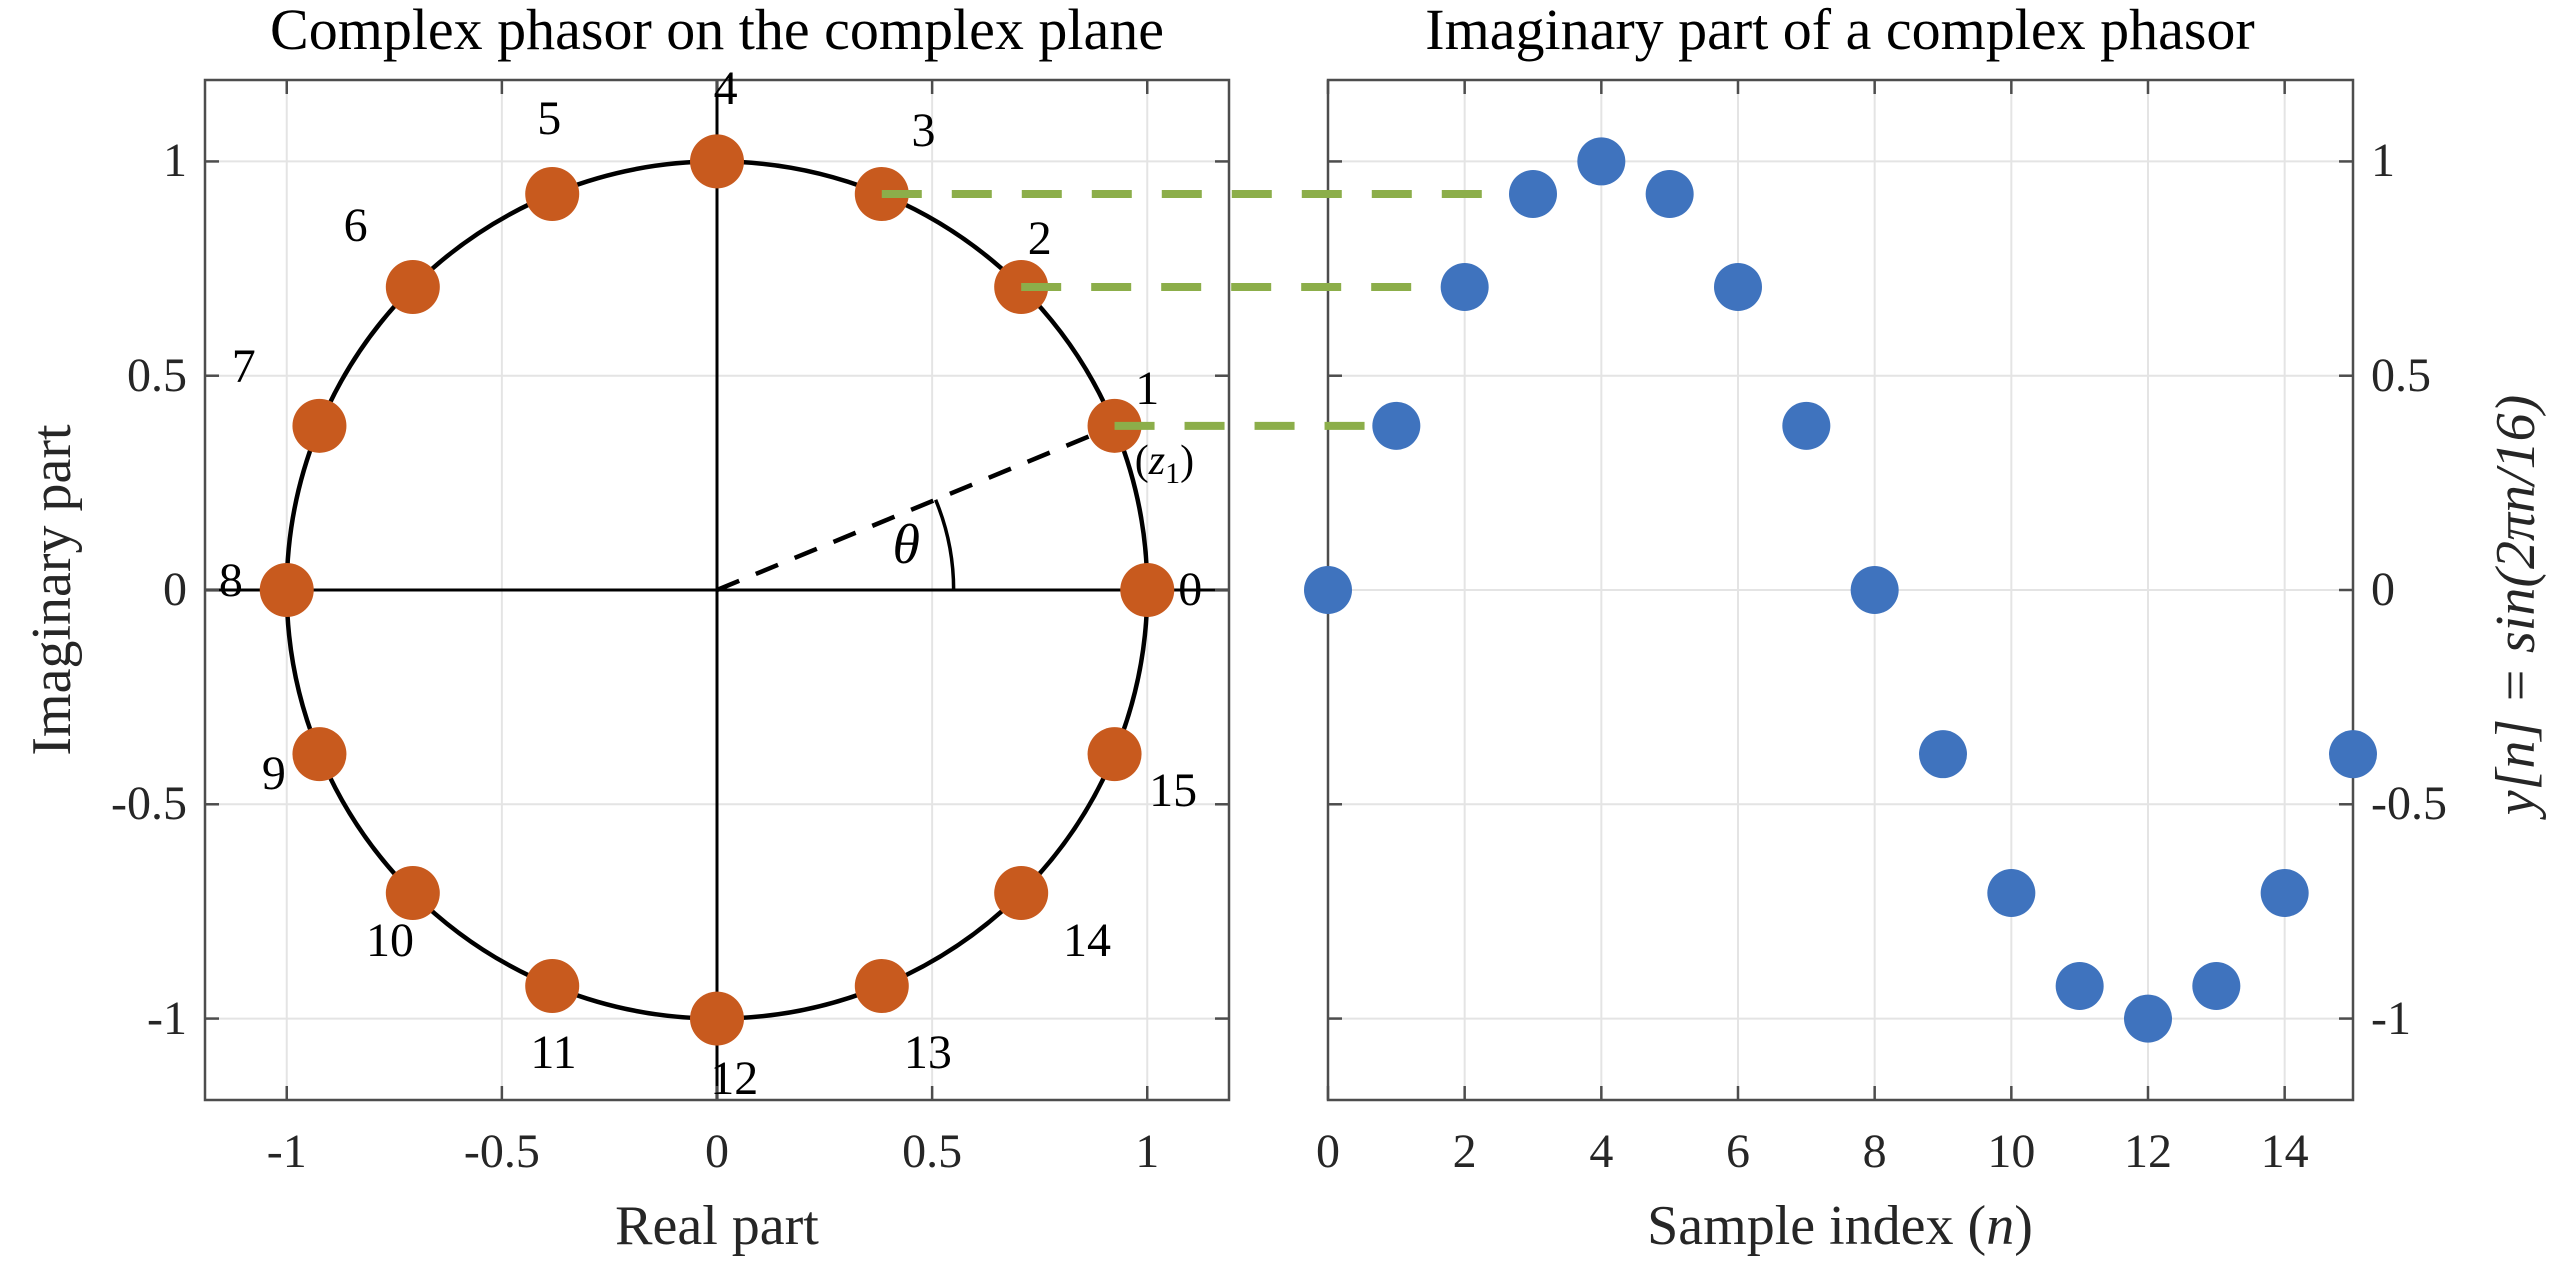 The image size is (2560, 1280). What do you see at coordinates (927, 1052) in the screenshot?
I see `phasor-point-label-13: 13` at bounding box center [927, 1052].